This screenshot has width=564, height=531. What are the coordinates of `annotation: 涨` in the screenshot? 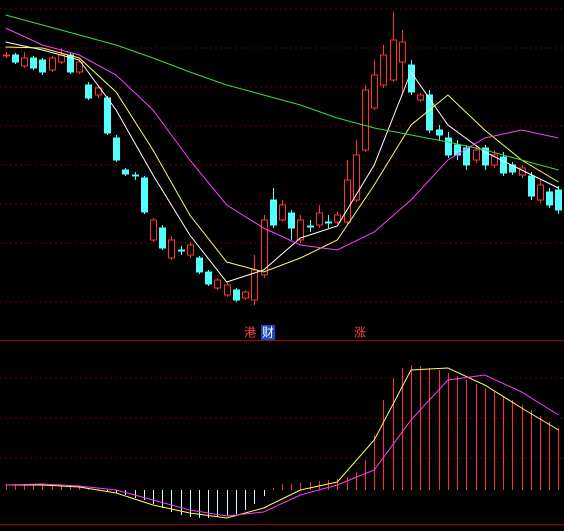 It's located at (360, 332).